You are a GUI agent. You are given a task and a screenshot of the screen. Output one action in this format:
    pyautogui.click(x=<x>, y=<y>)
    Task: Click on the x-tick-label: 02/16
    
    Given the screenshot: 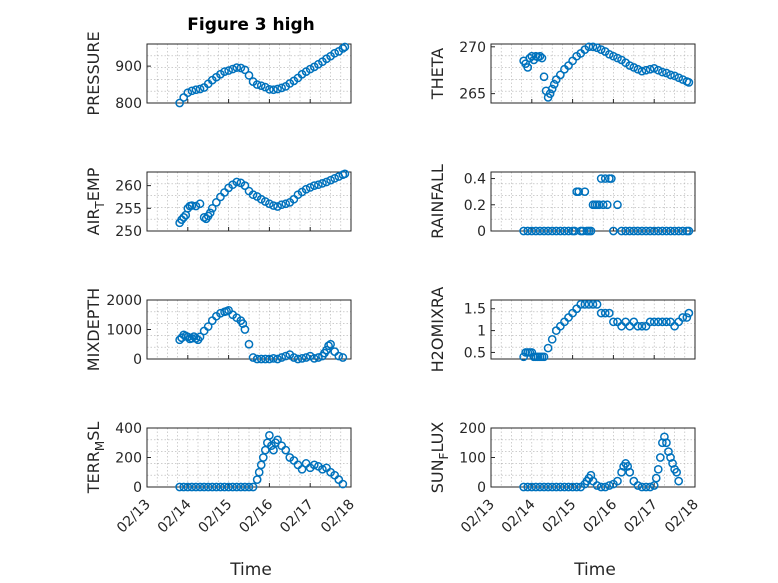 What is the action you would take?
    pyautogui.click(x=256, y=516)
    